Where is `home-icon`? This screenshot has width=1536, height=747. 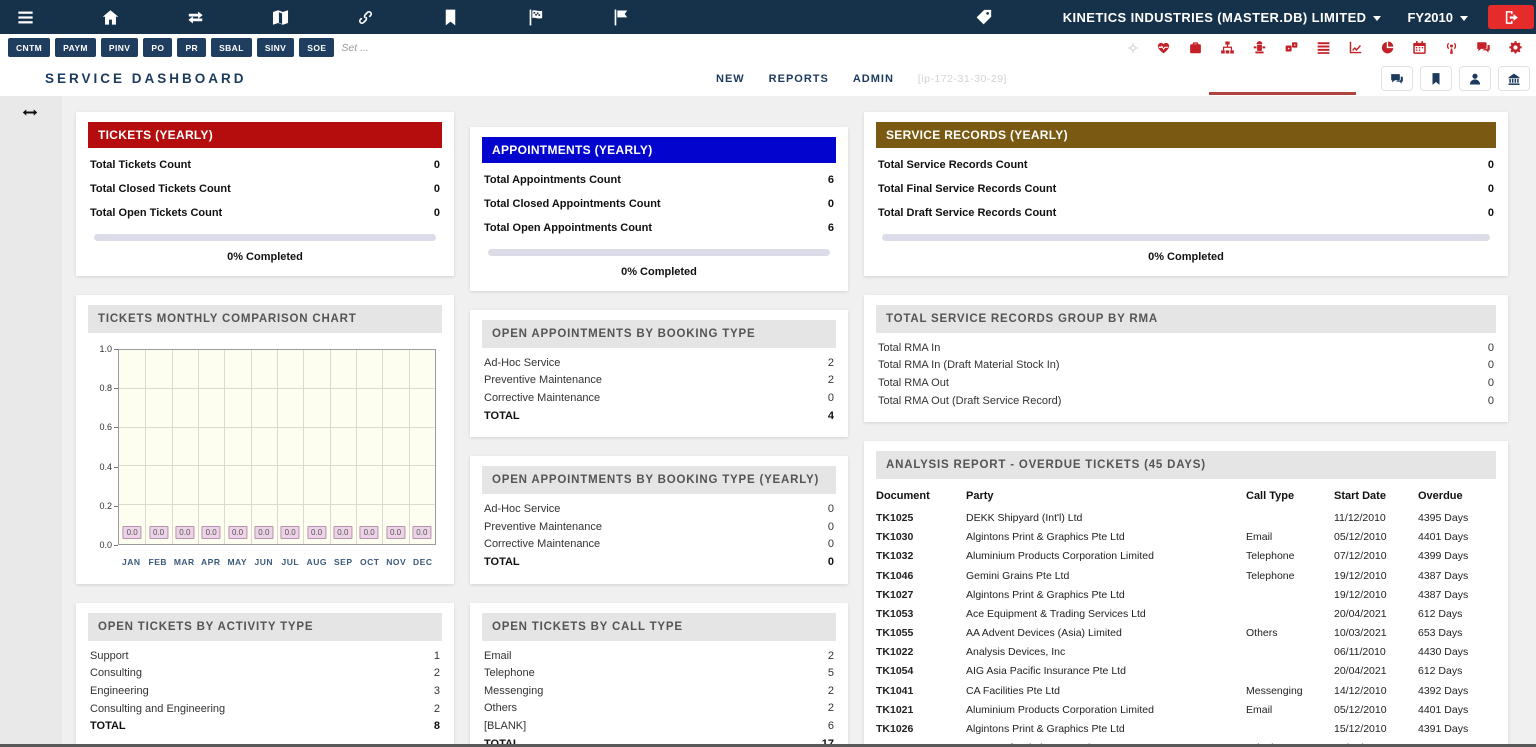 home-icon is located at coordinates (110, 17).